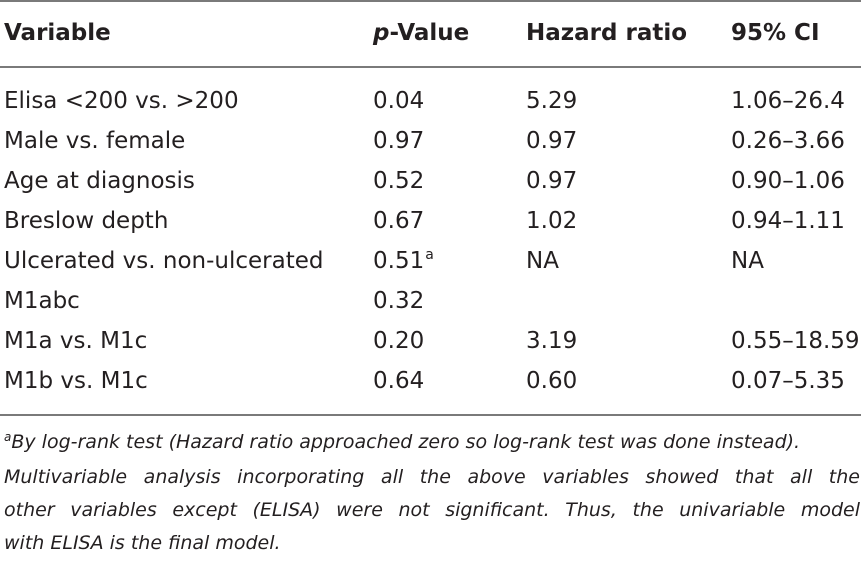 Image resolution: width=861 pixels, height=573 pixels. Describe the element at coordinates (381, 33) in the screenshot. I see `header-p-italic: p` at that location.